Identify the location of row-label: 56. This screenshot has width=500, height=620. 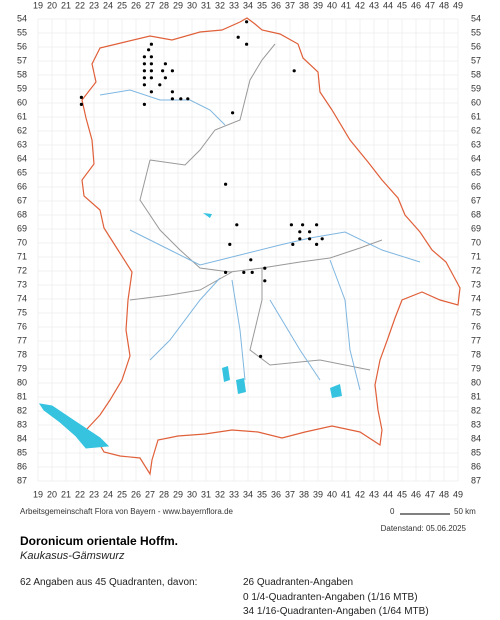
(476, 46).